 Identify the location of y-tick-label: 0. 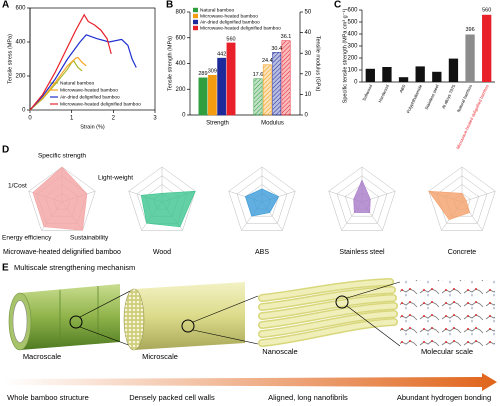
(356, 83).